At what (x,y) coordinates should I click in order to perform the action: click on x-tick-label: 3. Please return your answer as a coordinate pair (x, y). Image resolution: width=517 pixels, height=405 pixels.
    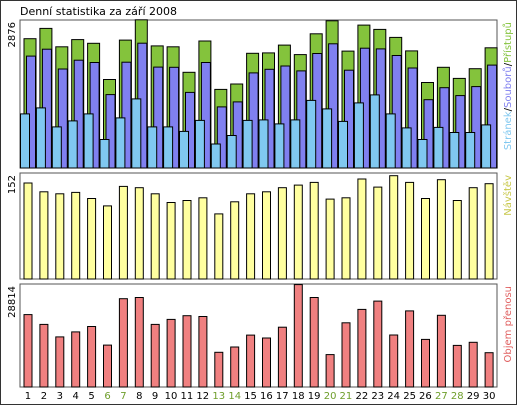
    Looking at the image, I should click on (60, 396).